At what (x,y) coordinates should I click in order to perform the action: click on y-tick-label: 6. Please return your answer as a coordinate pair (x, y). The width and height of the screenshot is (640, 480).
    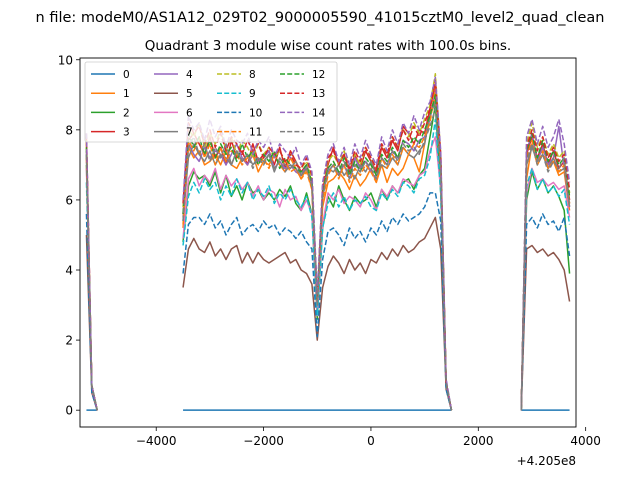
    Looking at the image, I should click on (69, 200).